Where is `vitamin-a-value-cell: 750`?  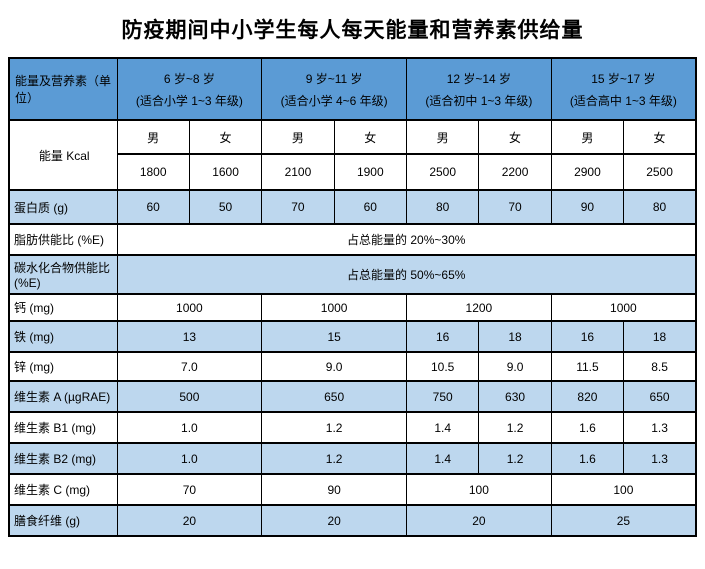
vitamin-a-value-cell: 750 is located at coordinates (442, 396).